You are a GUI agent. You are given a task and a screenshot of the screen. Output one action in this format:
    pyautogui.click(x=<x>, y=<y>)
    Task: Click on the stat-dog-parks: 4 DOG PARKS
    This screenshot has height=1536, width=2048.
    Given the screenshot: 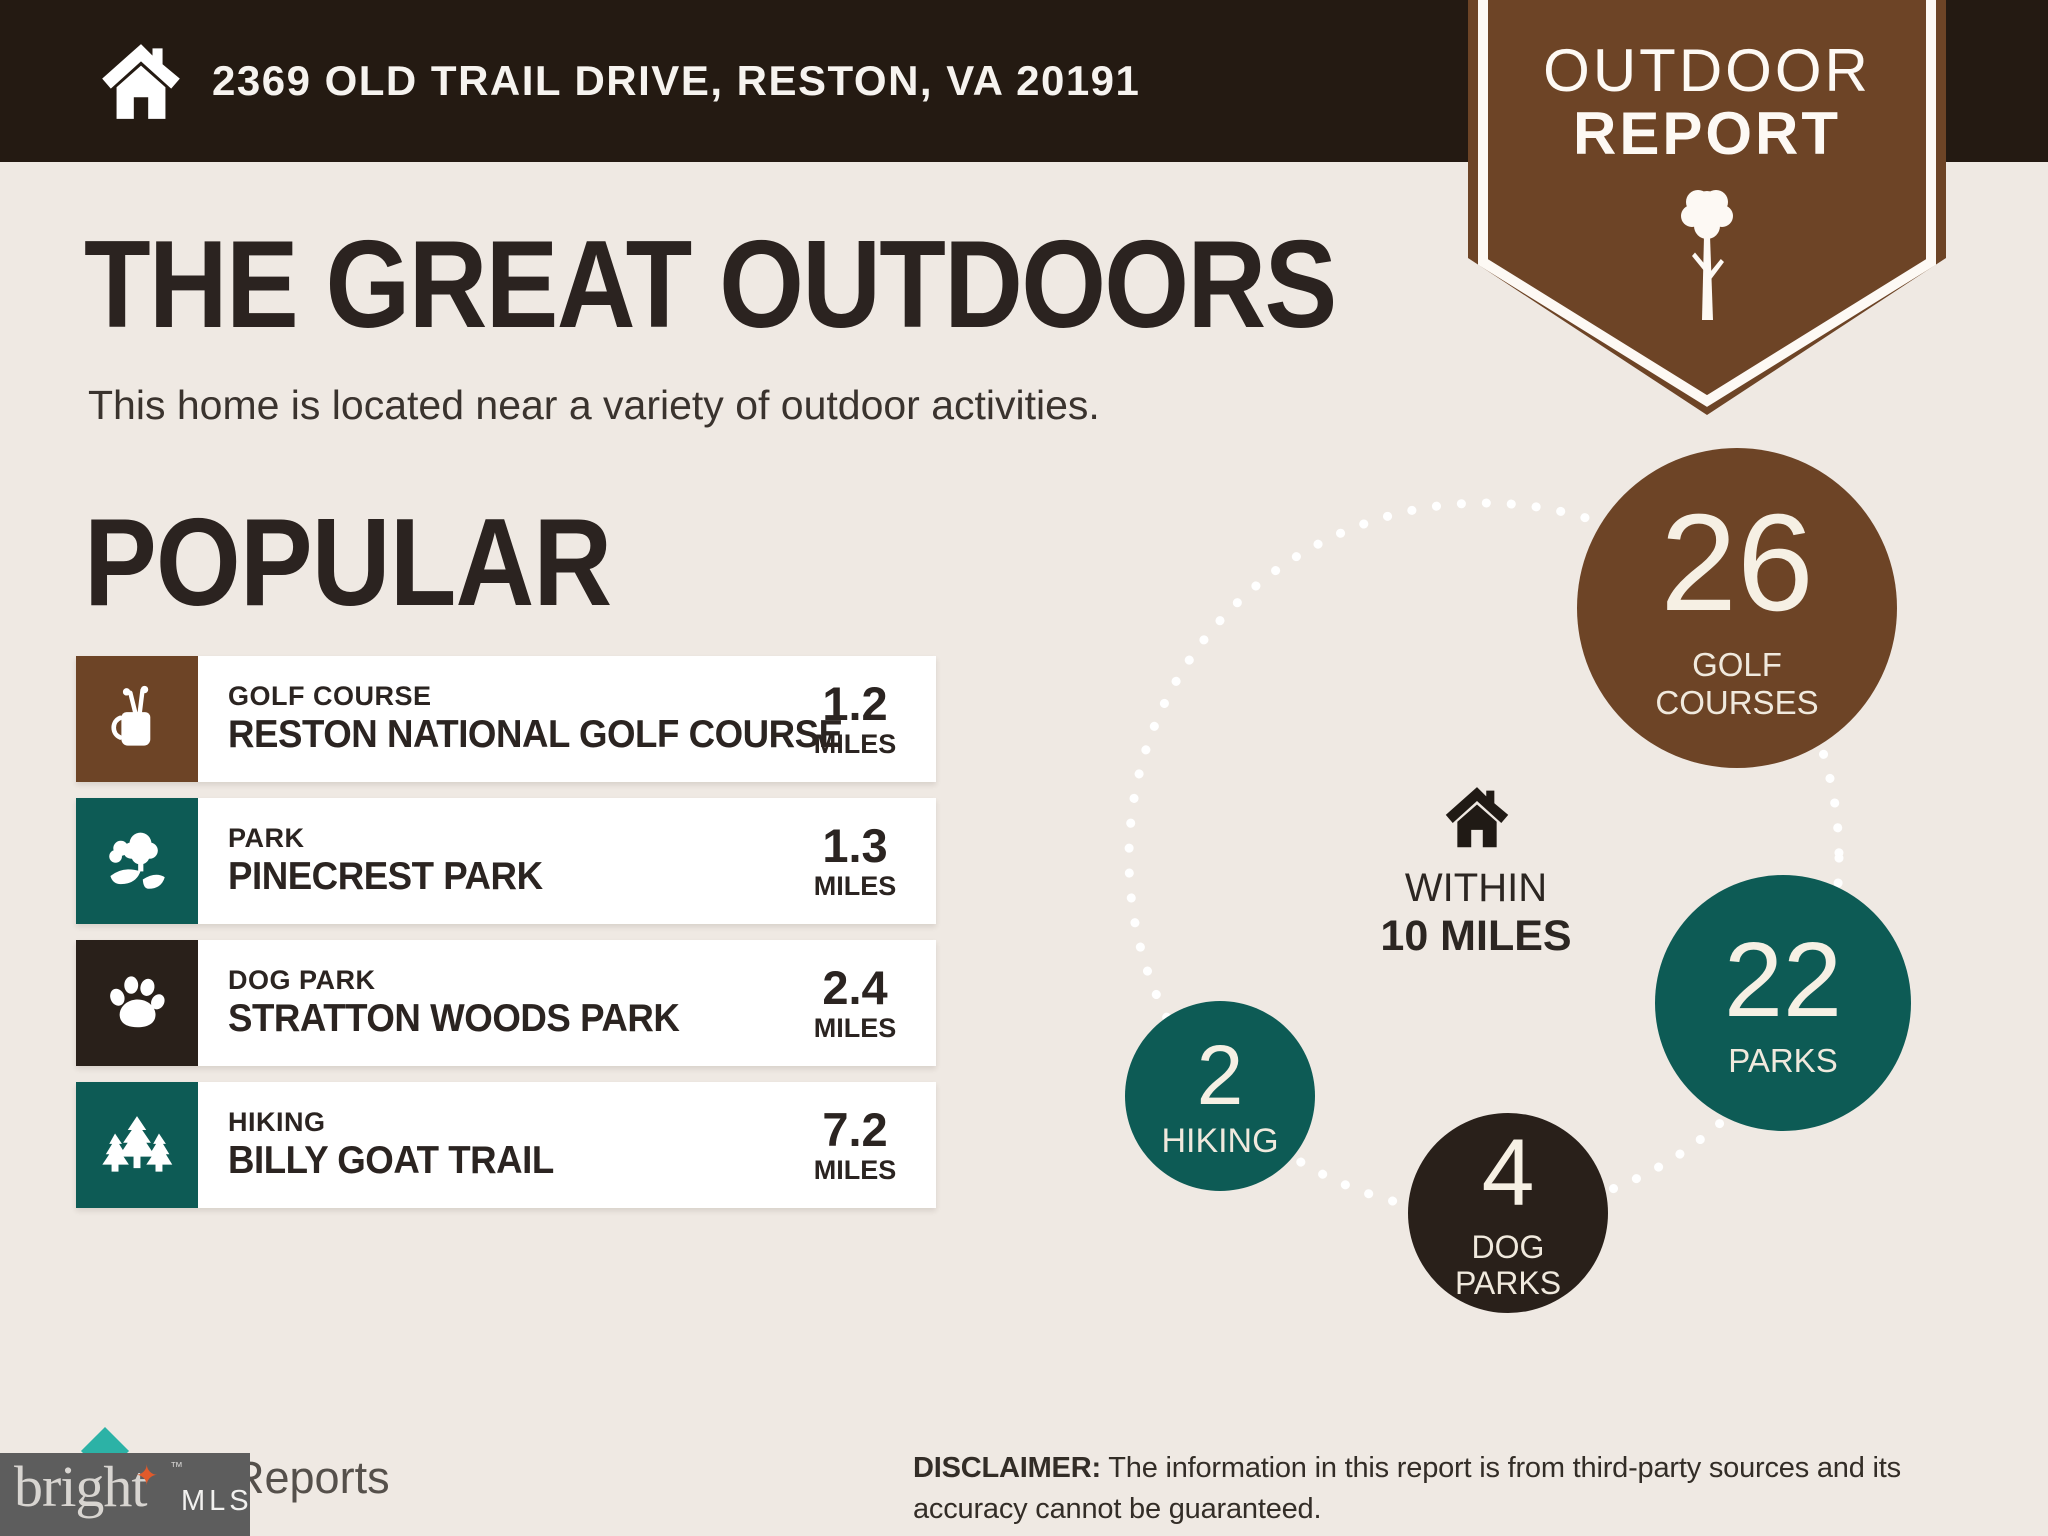 What is the action you would take?
    pyautogui.click(x=1508, y=1213)
    